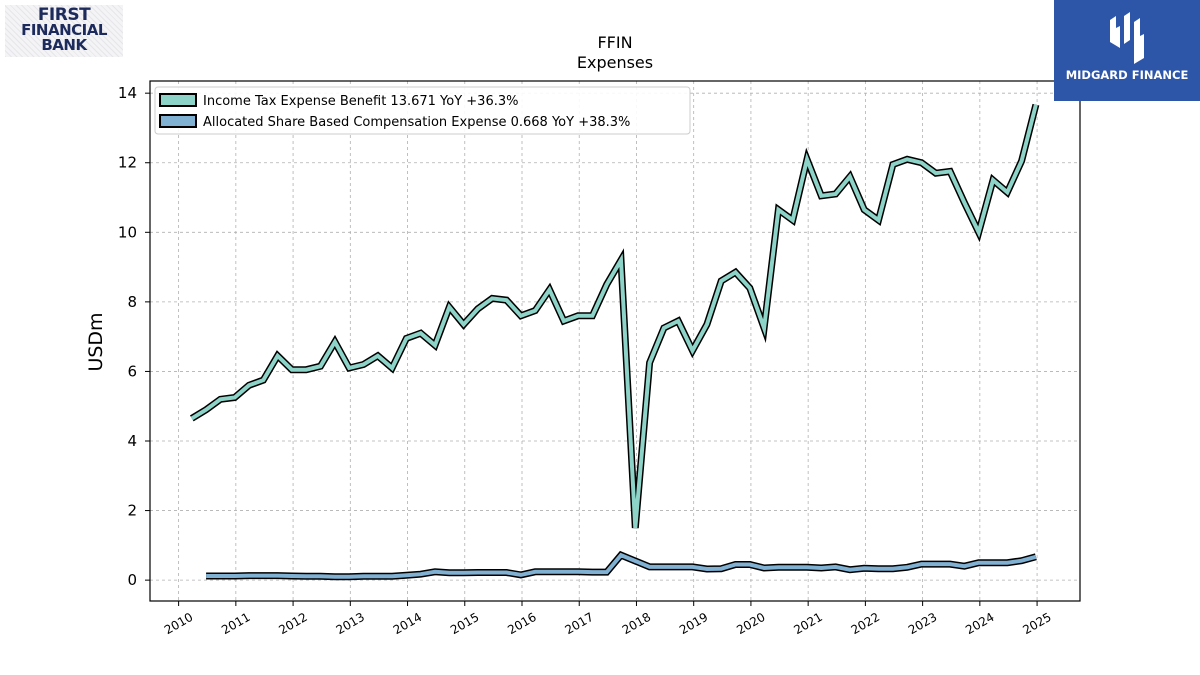 This screenshot has height=675, width=1200. Describe the element at coordinates (1127, 38) in the screenshot. I see `midgard-emblem-icon` at that location.